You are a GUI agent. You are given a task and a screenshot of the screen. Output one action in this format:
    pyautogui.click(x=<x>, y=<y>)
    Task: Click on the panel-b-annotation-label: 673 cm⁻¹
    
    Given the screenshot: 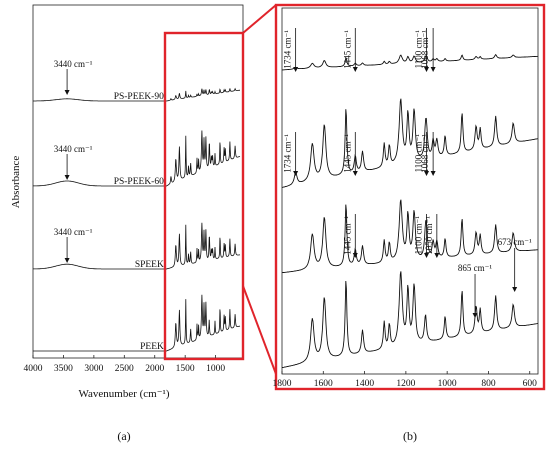 What is the action you would take?
    pyautogui.click(x=515, y=242)
    